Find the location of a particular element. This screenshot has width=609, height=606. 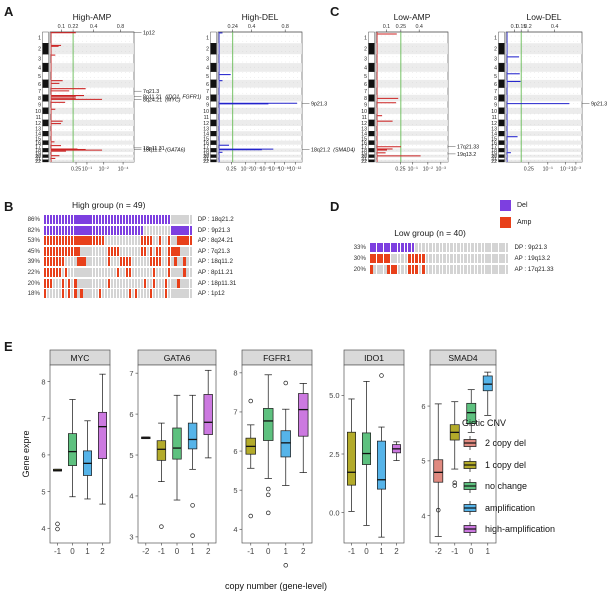

boxplot-legend-item: high-amplification is located at coordinates (508, 529).